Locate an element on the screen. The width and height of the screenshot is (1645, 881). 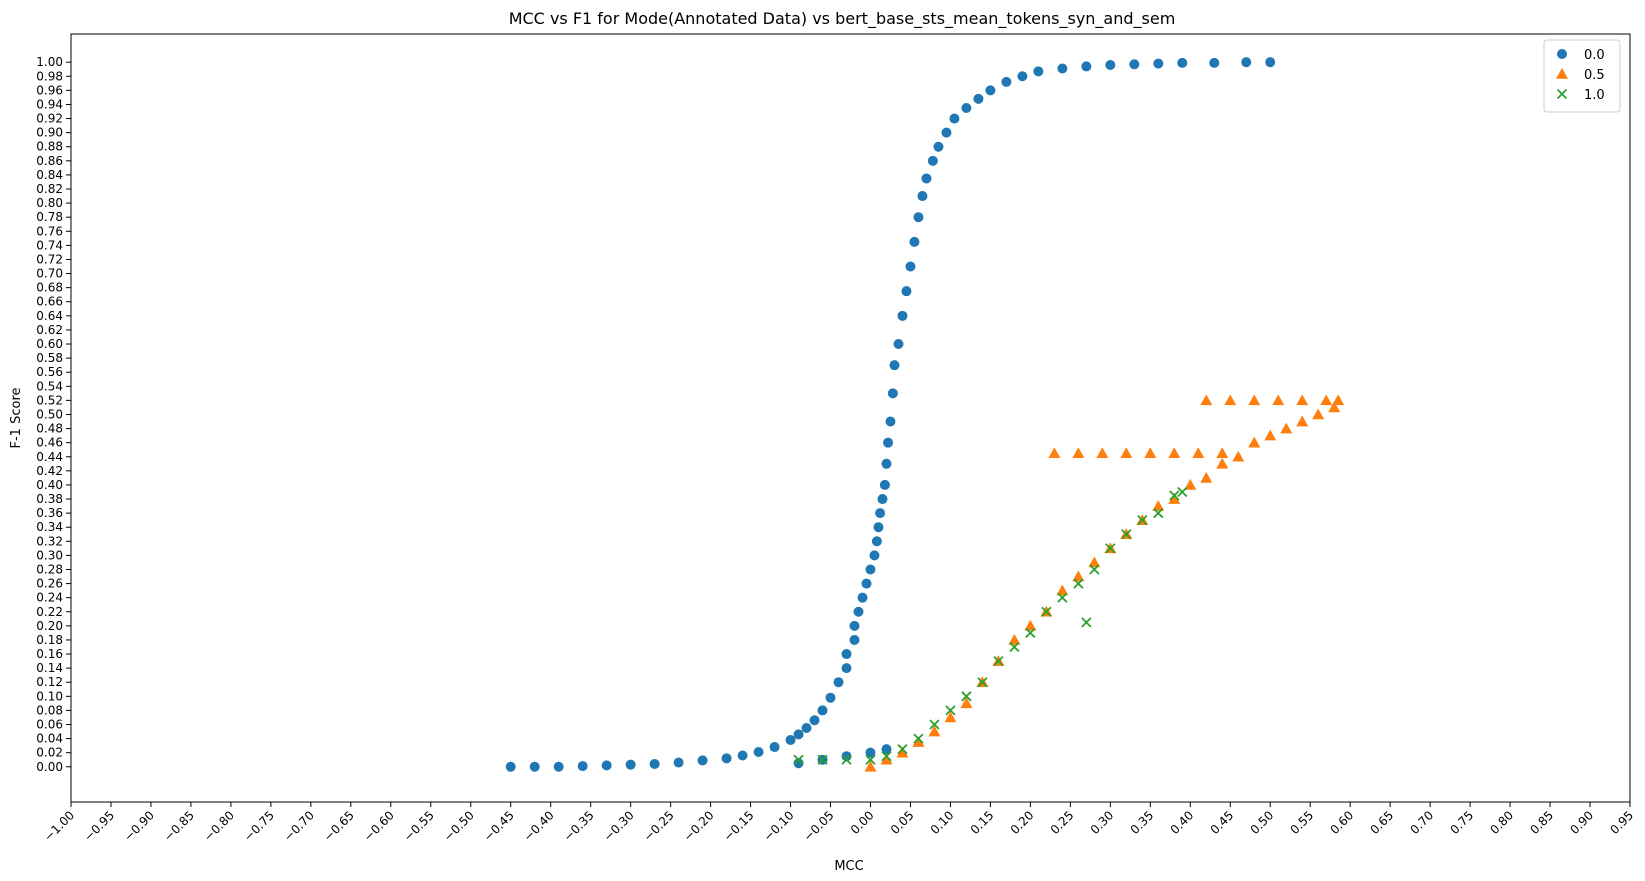
y-tick-label: 0.72 is located at coordinates (49, 259).